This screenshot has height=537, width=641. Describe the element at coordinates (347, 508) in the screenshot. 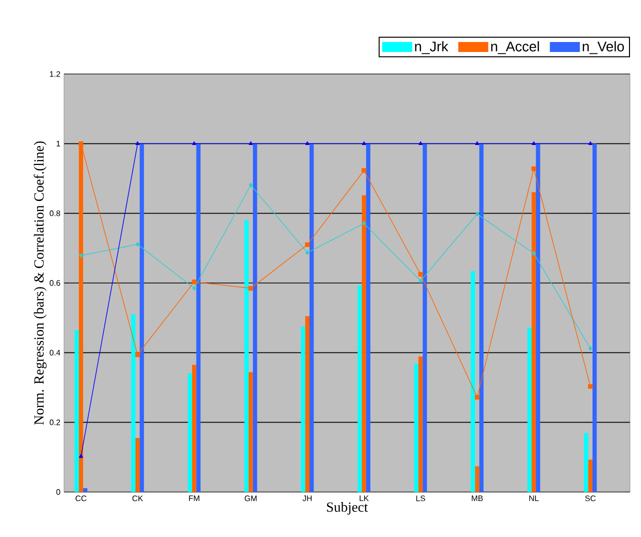

I see `x-axis-title: Subject` at that location.